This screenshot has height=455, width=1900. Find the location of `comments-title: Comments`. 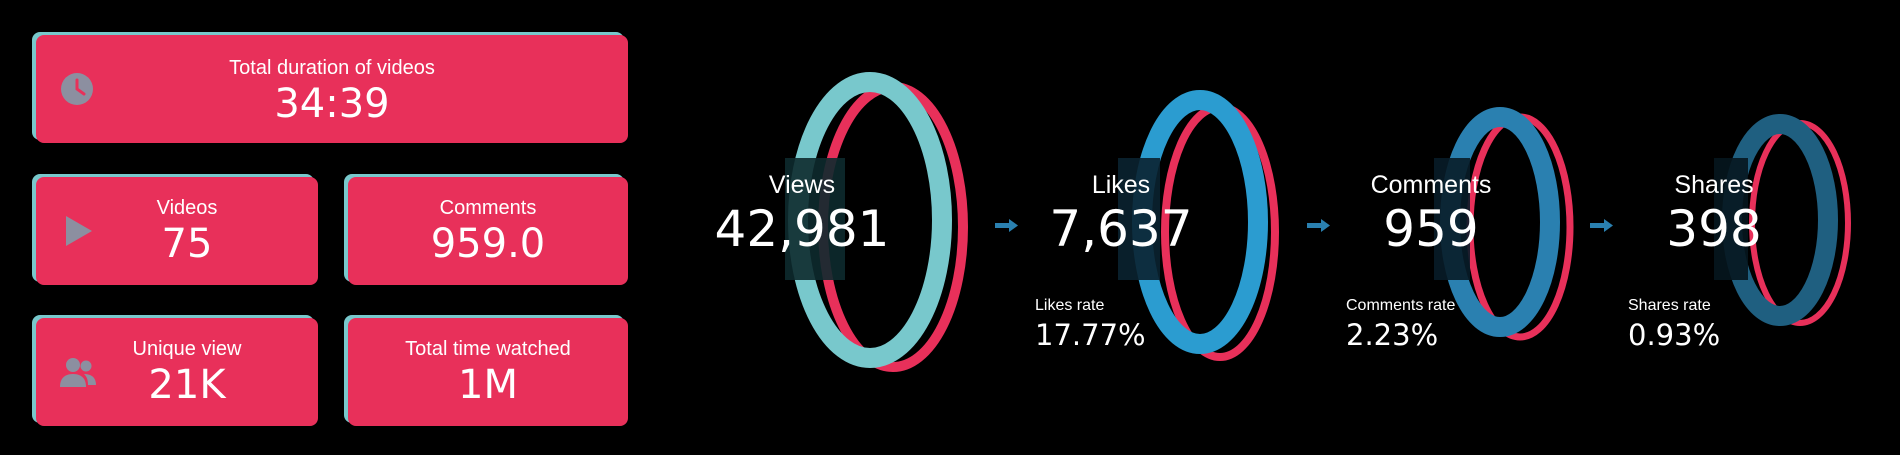

comments-title: Comments is located at coordinates (1431, 185).